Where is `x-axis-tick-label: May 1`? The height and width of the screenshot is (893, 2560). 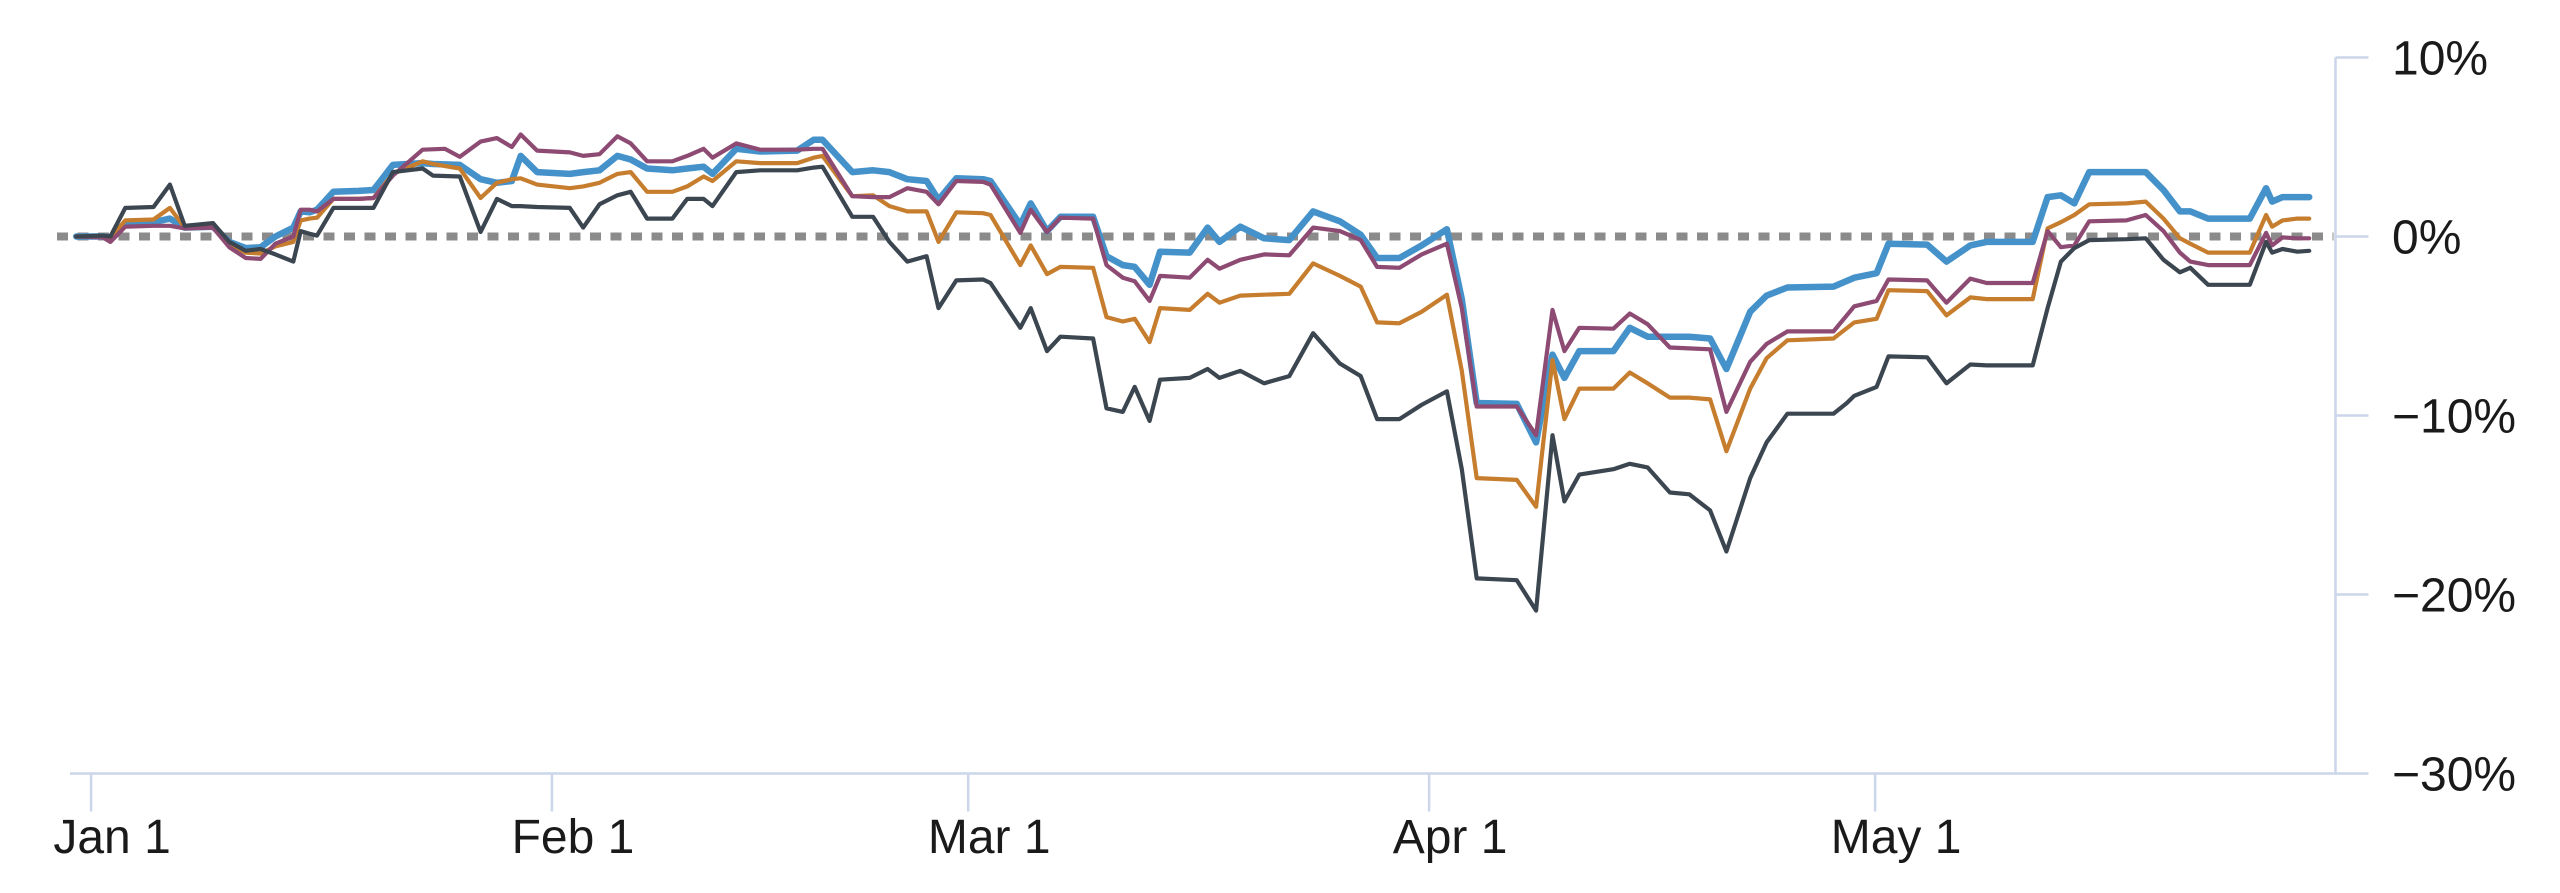 x-axis-tick-label: May 1 is located at coordinates (1896, 837).